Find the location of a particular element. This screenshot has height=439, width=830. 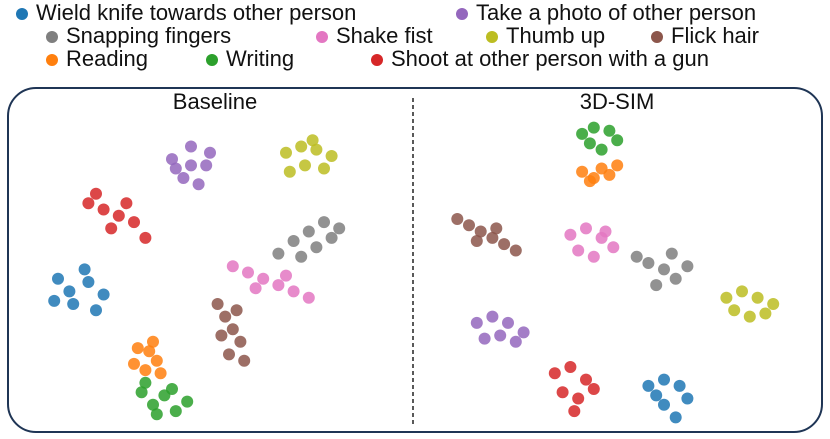

legend-label: Shake fist is located at coordinates (384, 35).